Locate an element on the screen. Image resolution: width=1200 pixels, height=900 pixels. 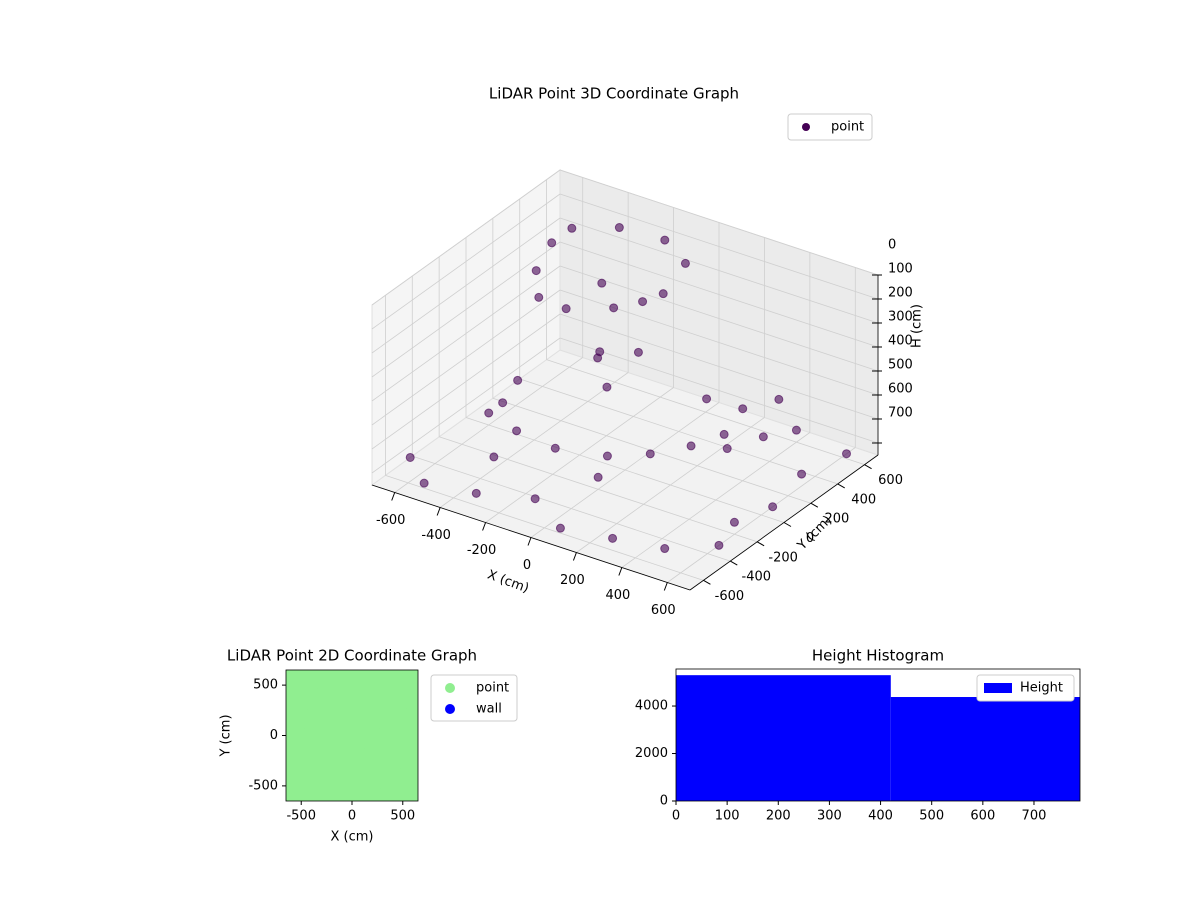
chart-title: Height Histogram is located at coordinates (878, 656).